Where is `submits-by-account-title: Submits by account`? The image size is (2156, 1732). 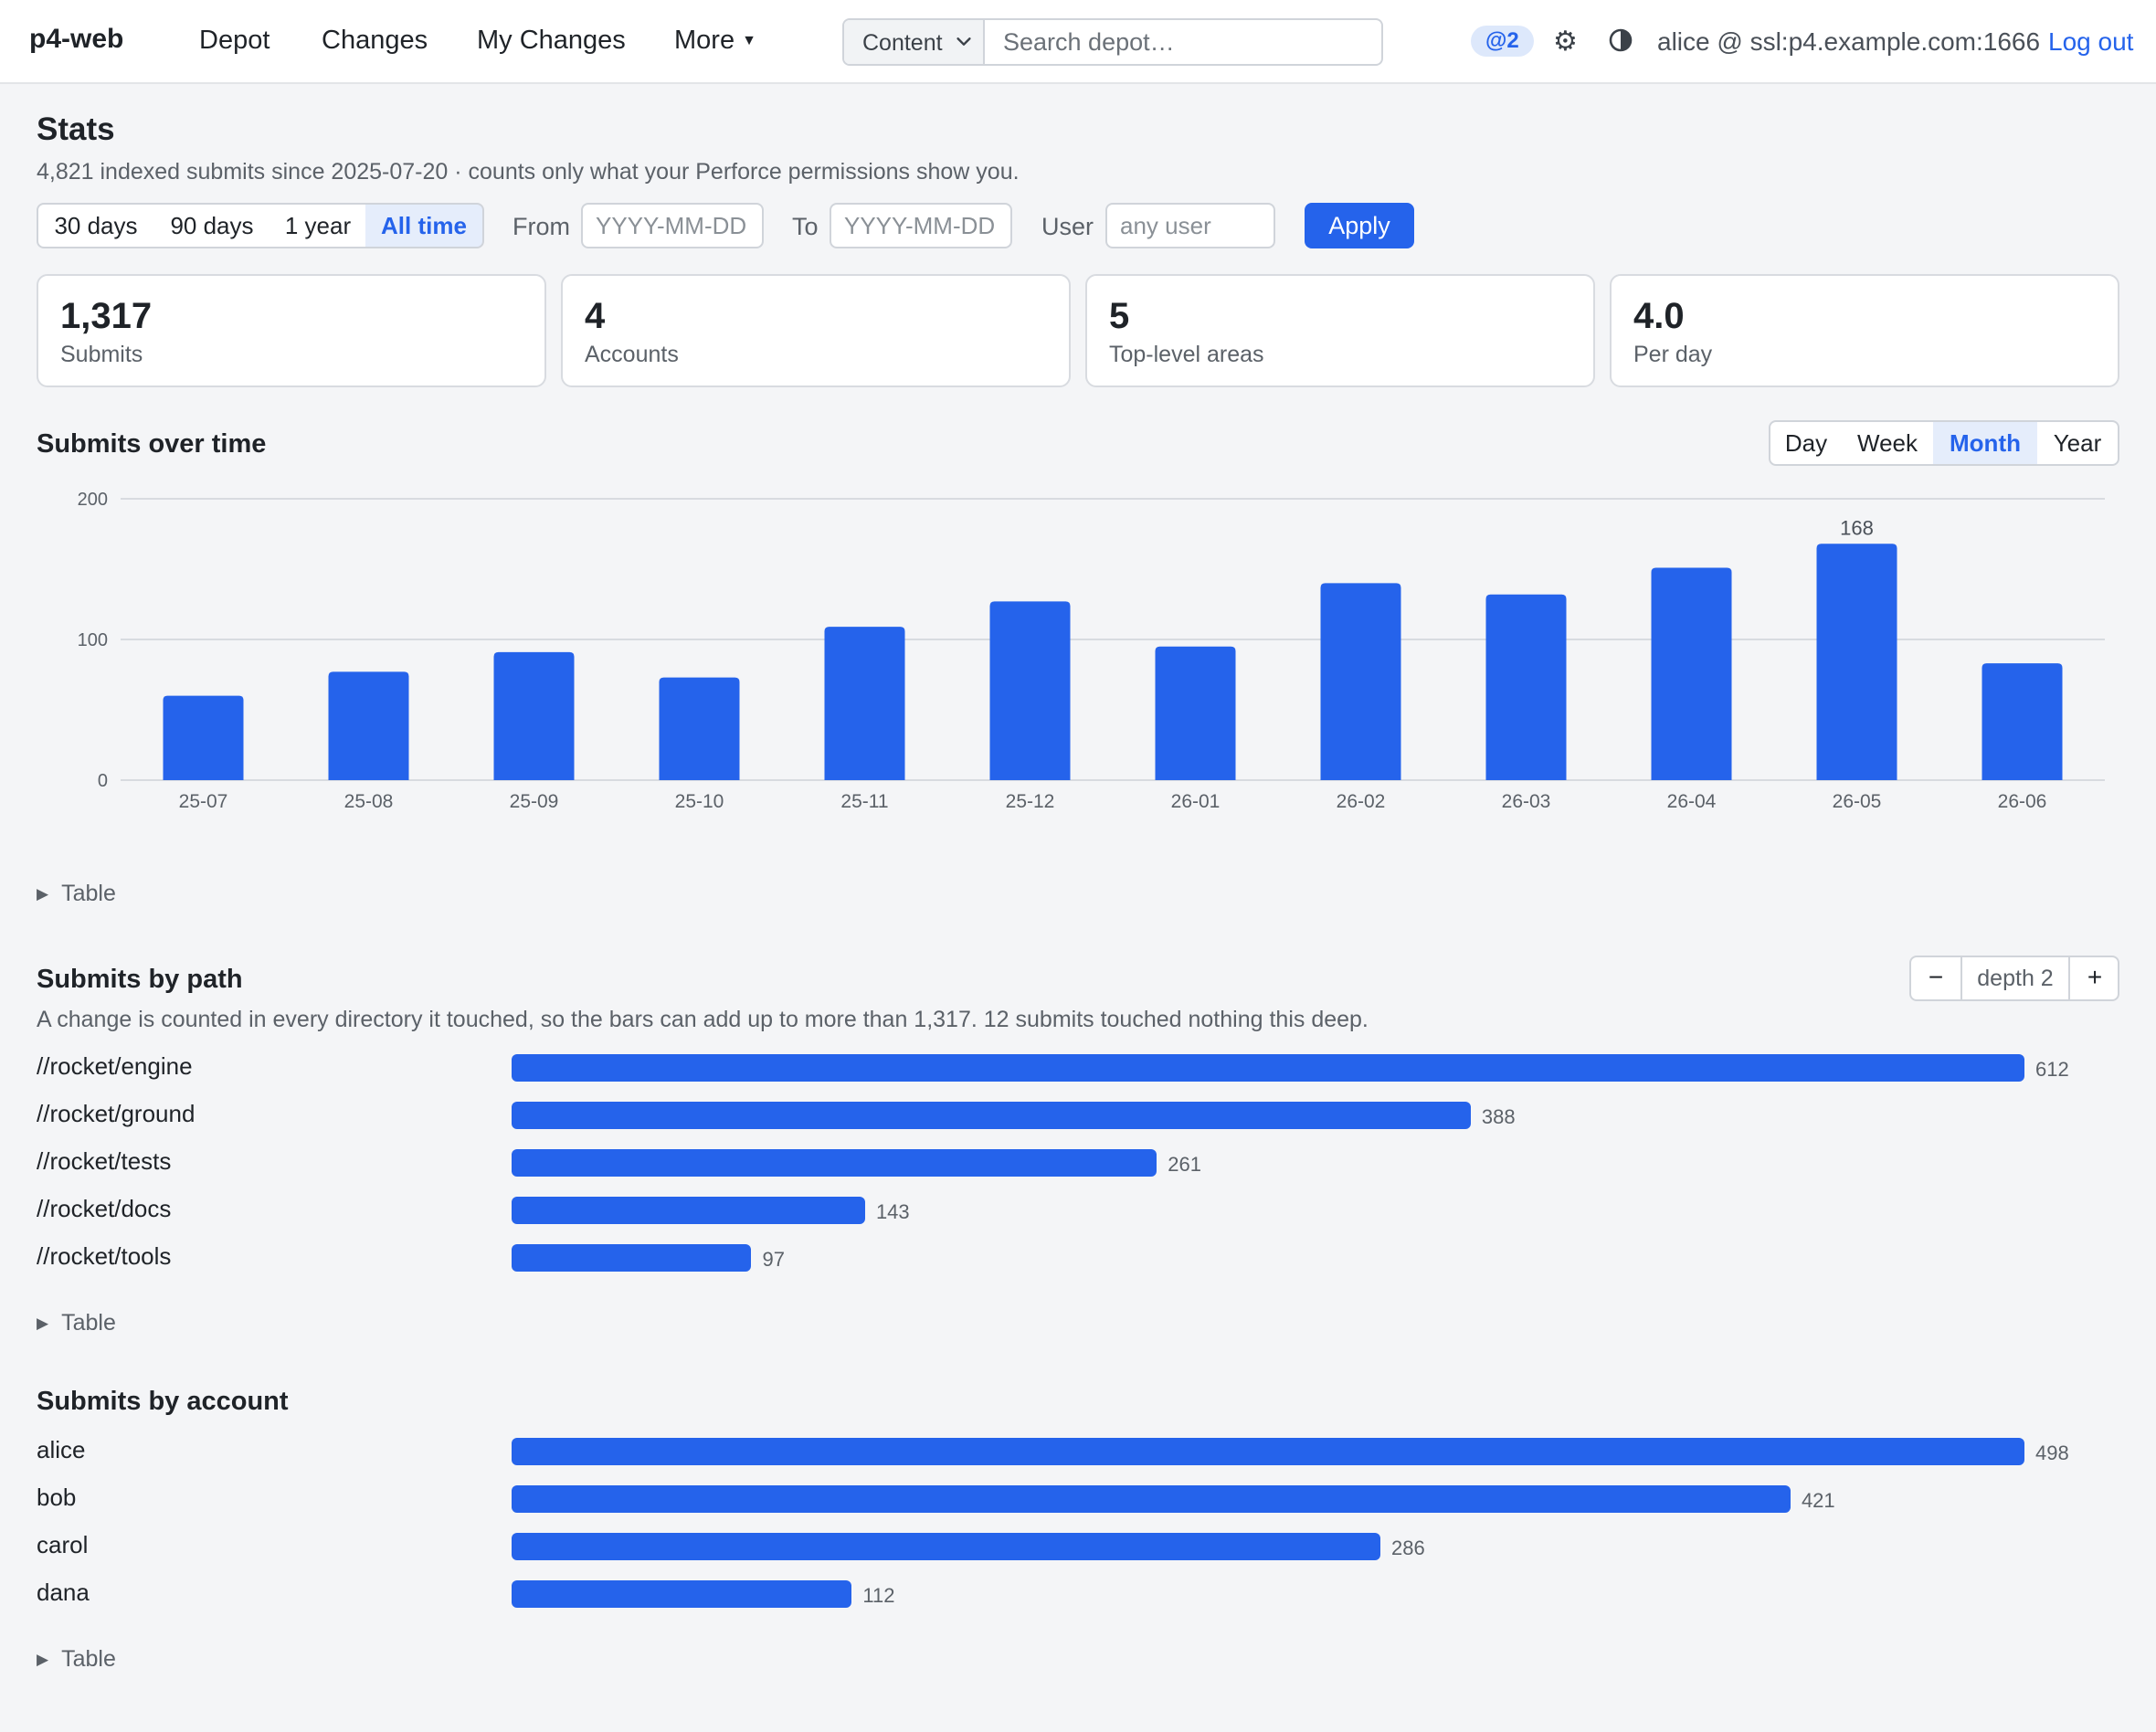 submits-by-account-title: Submits by account is located at coordinates (163, 1402).